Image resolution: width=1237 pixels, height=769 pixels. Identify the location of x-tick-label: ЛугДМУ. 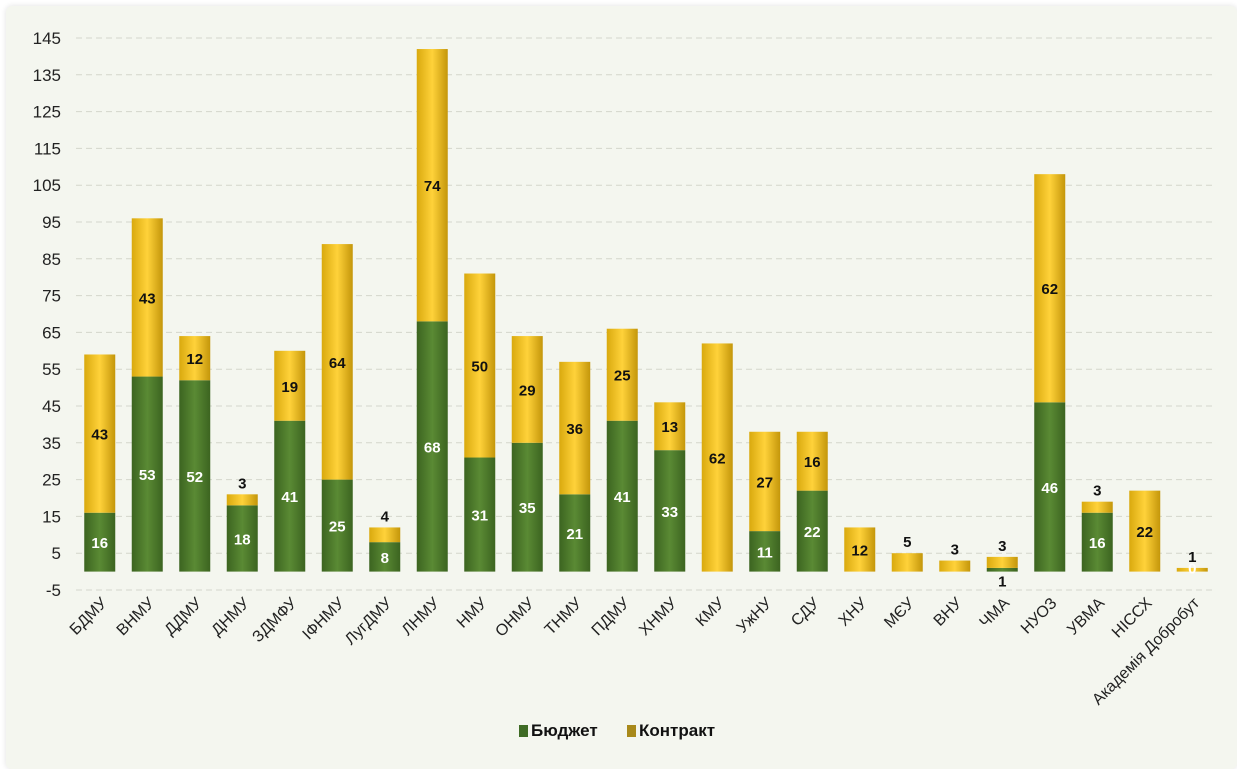
(369, 621).